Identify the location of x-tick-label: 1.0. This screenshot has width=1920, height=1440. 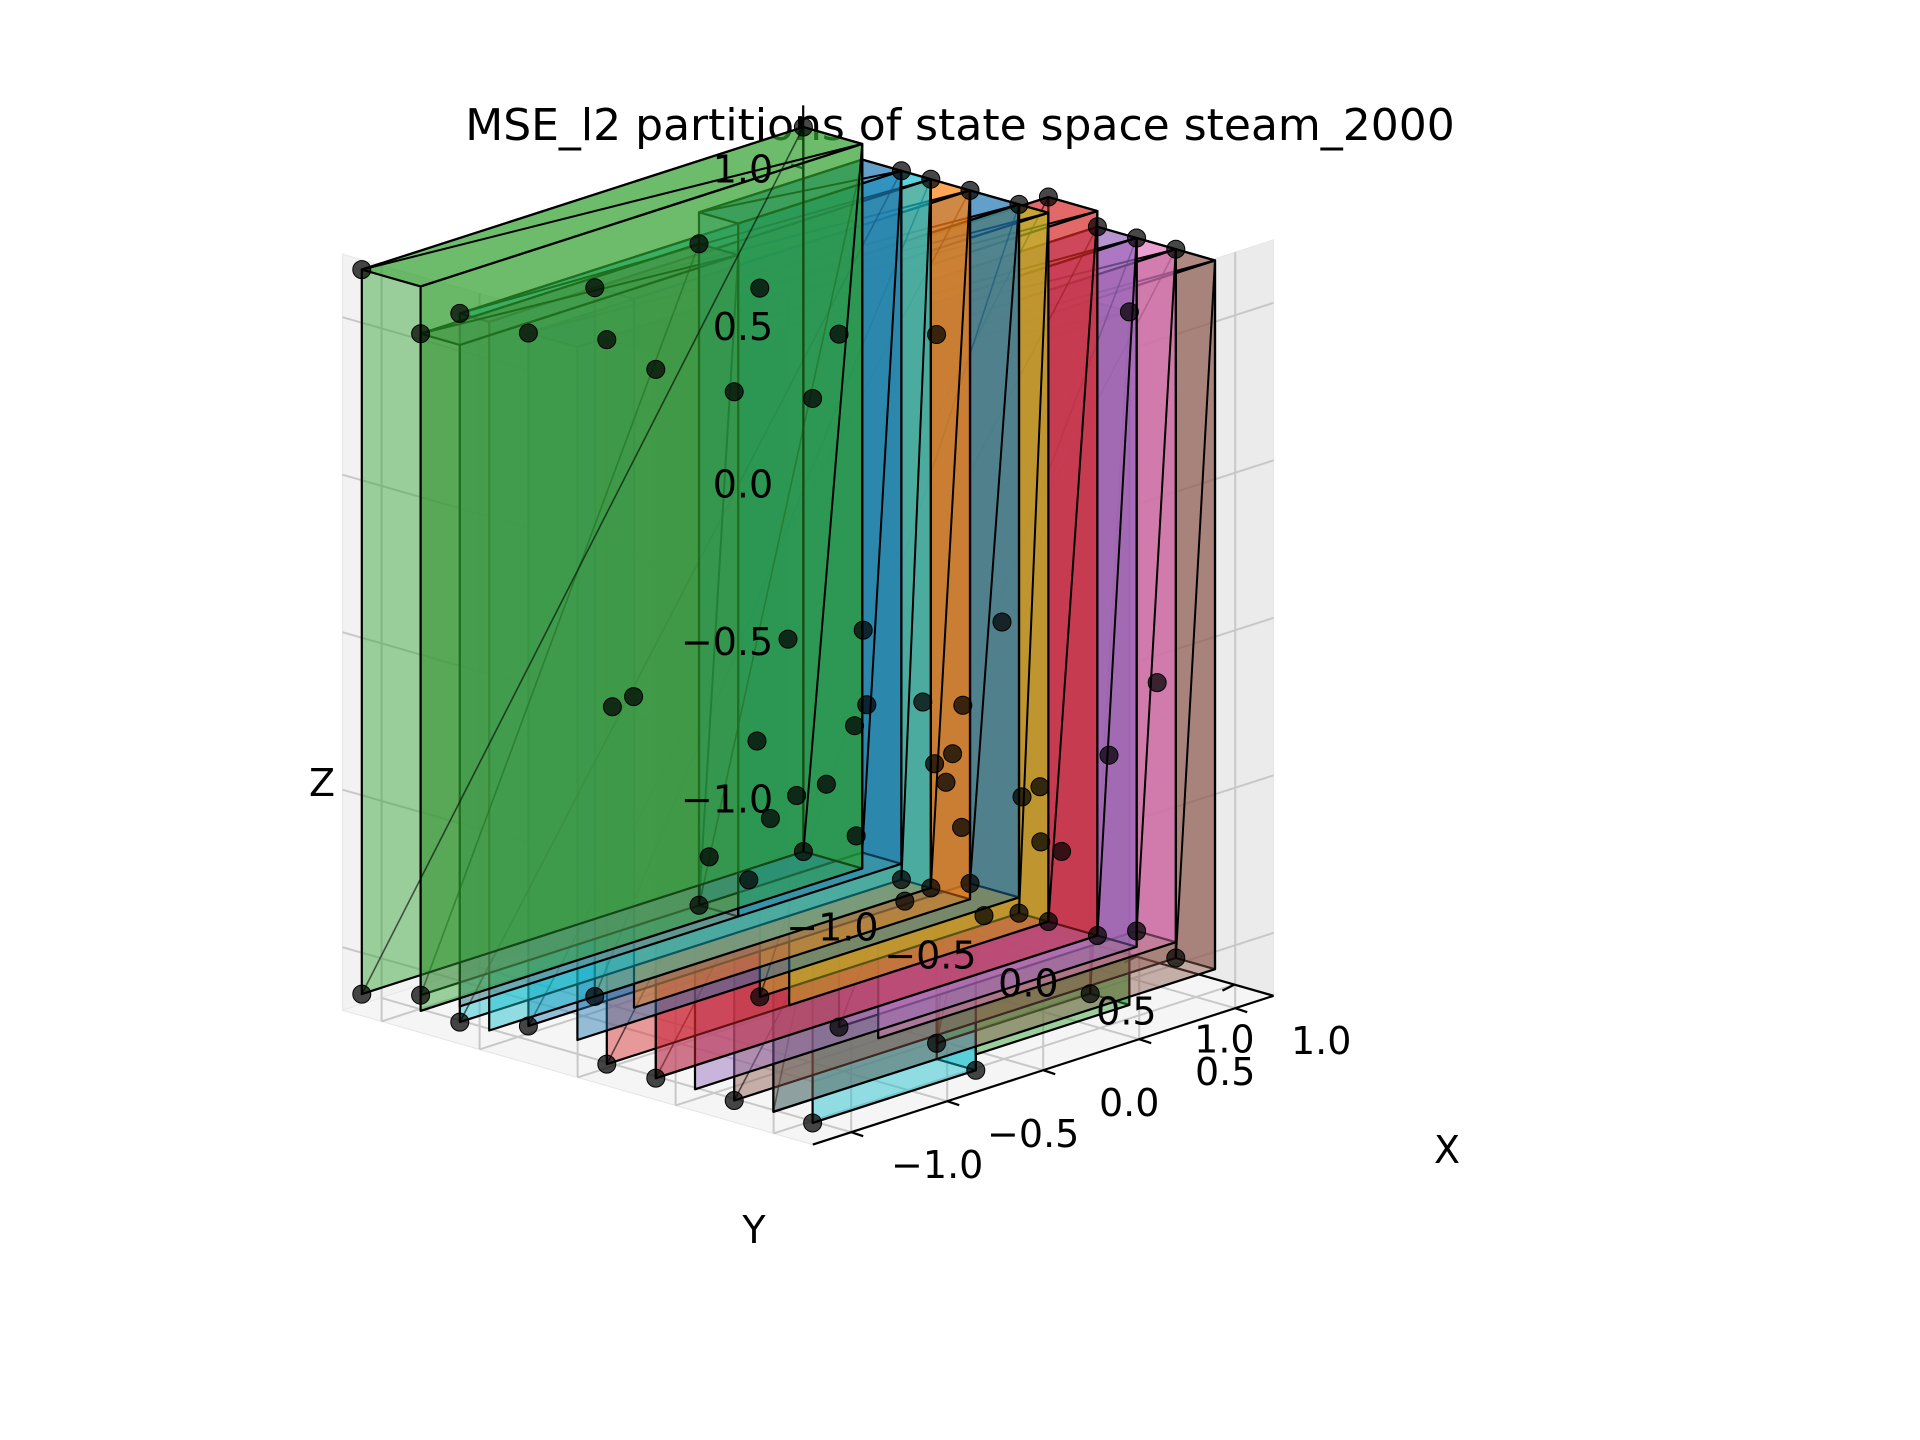
(1321, 1041).